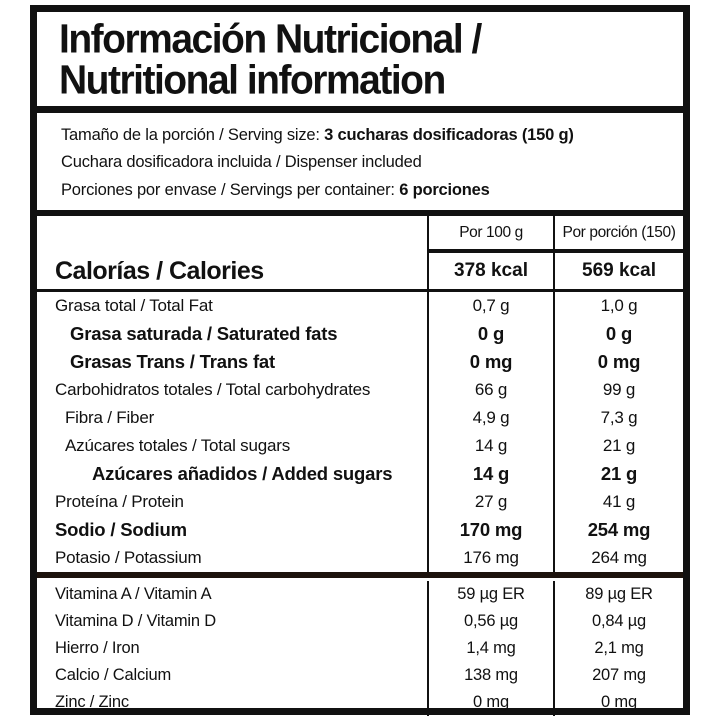 This screenshot has width=720, height=720. I want to click on column-header-per-portion: Por porción (150), so click(618, 235).